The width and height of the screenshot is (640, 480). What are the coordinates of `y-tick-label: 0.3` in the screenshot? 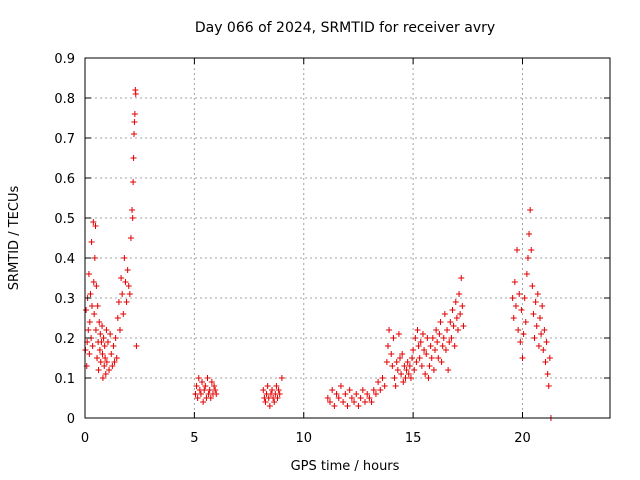 It's located at (64, 299).